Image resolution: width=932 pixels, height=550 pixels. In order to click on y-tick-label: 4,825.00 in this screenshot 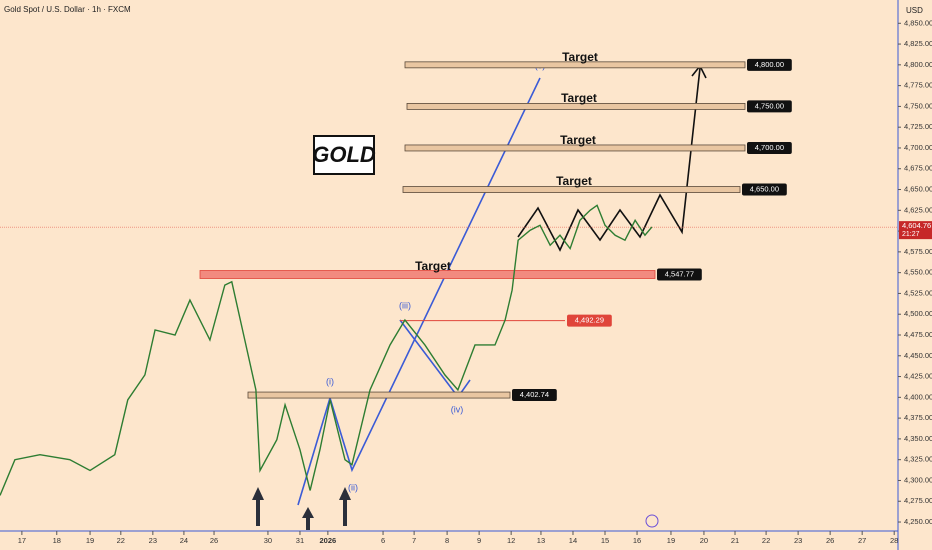, I will do `click(918, 43)`.